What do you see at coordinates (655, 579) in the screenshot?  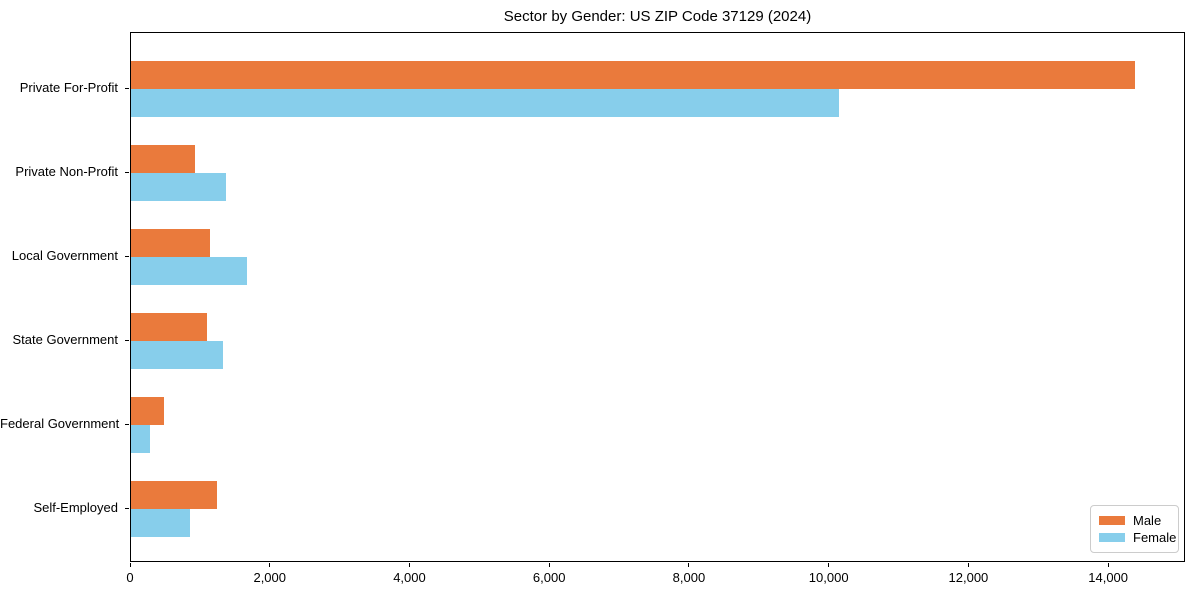 I see `x-axis: 0 2,000 4,000 6,000 8,000 10,000 12,000 14,000` at bounding box center [655, 579].